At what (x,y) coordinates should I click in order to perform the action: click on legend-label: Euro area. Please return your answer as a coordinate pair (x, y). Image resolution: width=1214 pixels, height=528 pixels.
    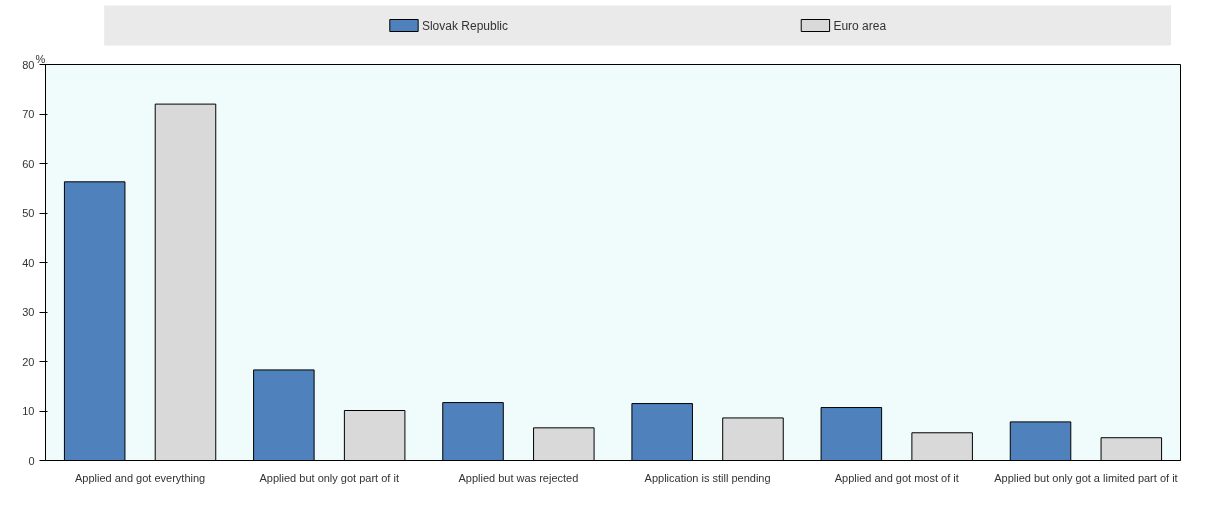
    Looking at the image, I should click on (860, 25).